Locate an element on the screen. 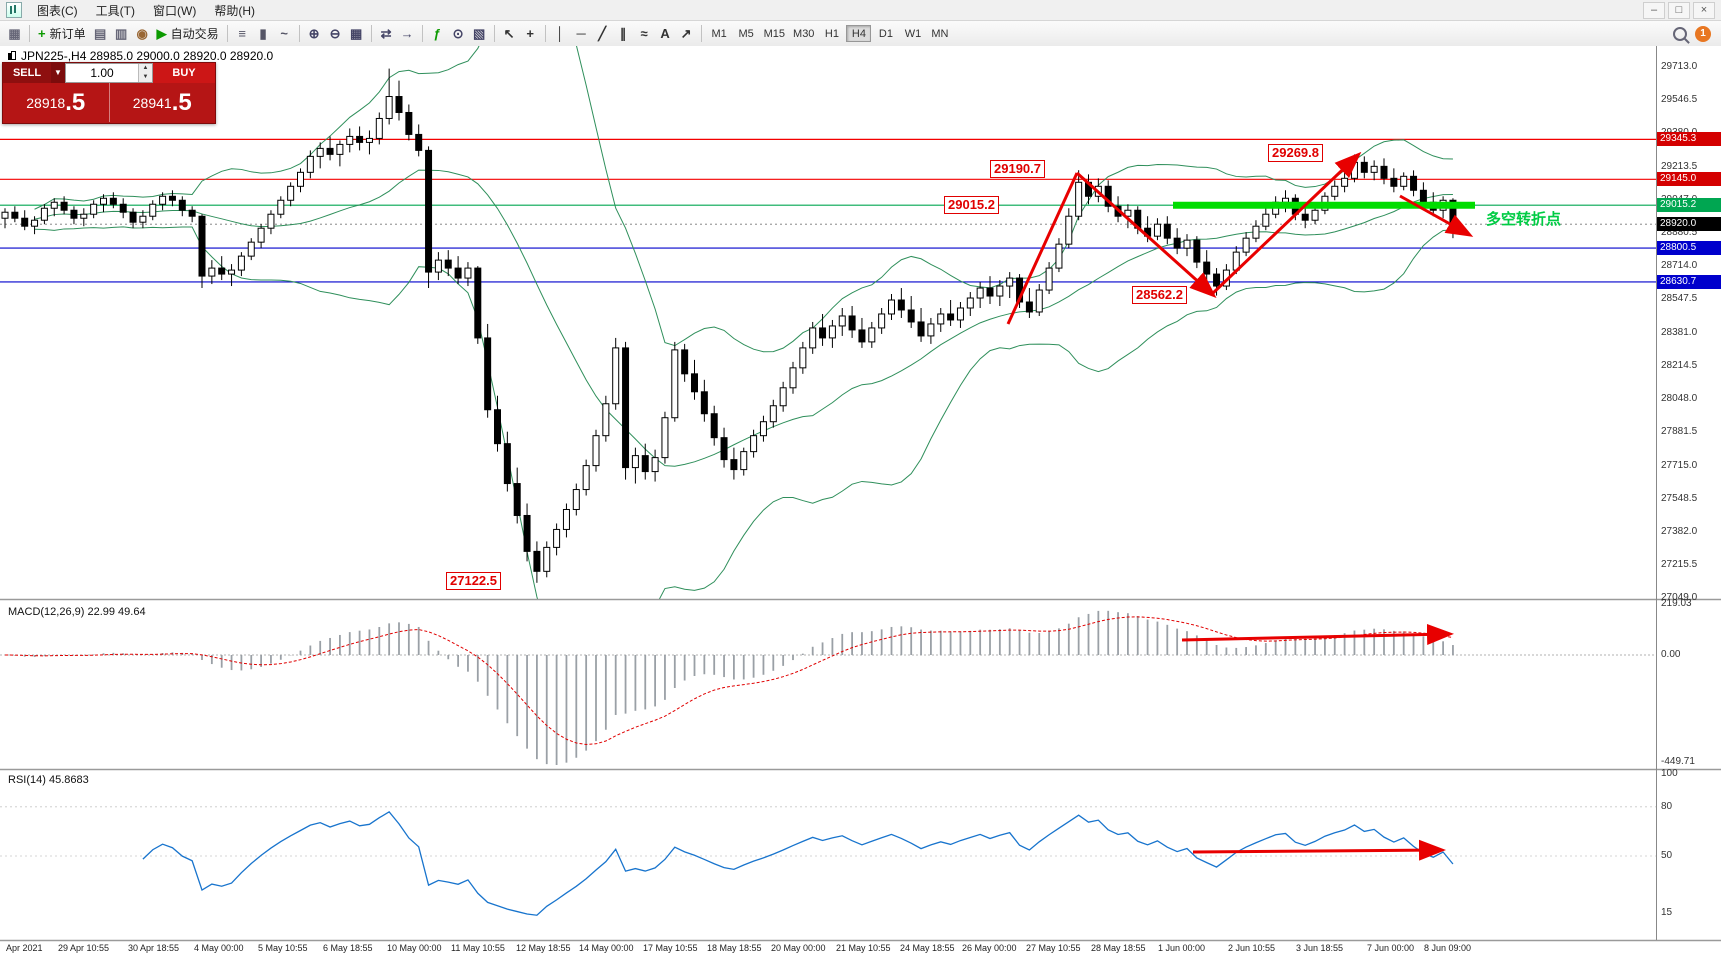 Image resolution: width=1721 pixels, height=955 pixels. notifications-badge: 1 is located at coordinates (1703, 33).